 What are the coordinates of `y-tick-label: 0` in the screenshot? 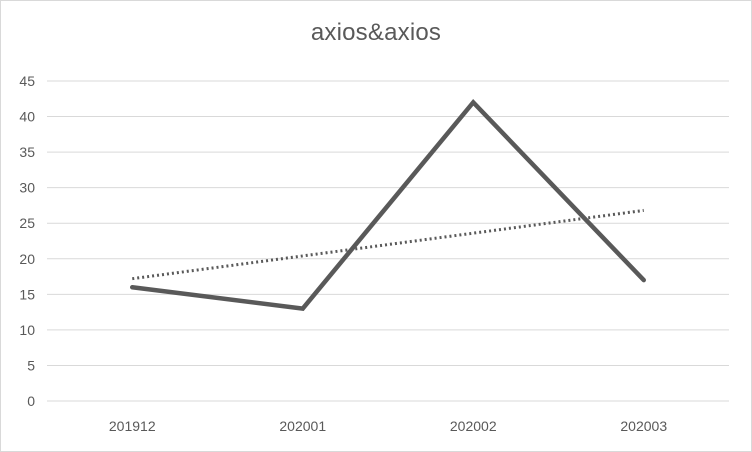 It's located at (31, 401).